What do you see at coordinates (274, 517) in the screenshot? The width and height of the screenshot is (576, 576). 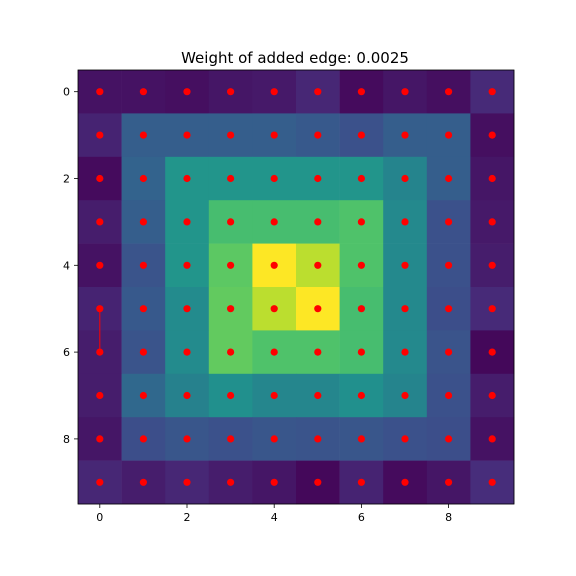 I see `x-tick-label-4: 4` at bounding box center [274, 517].